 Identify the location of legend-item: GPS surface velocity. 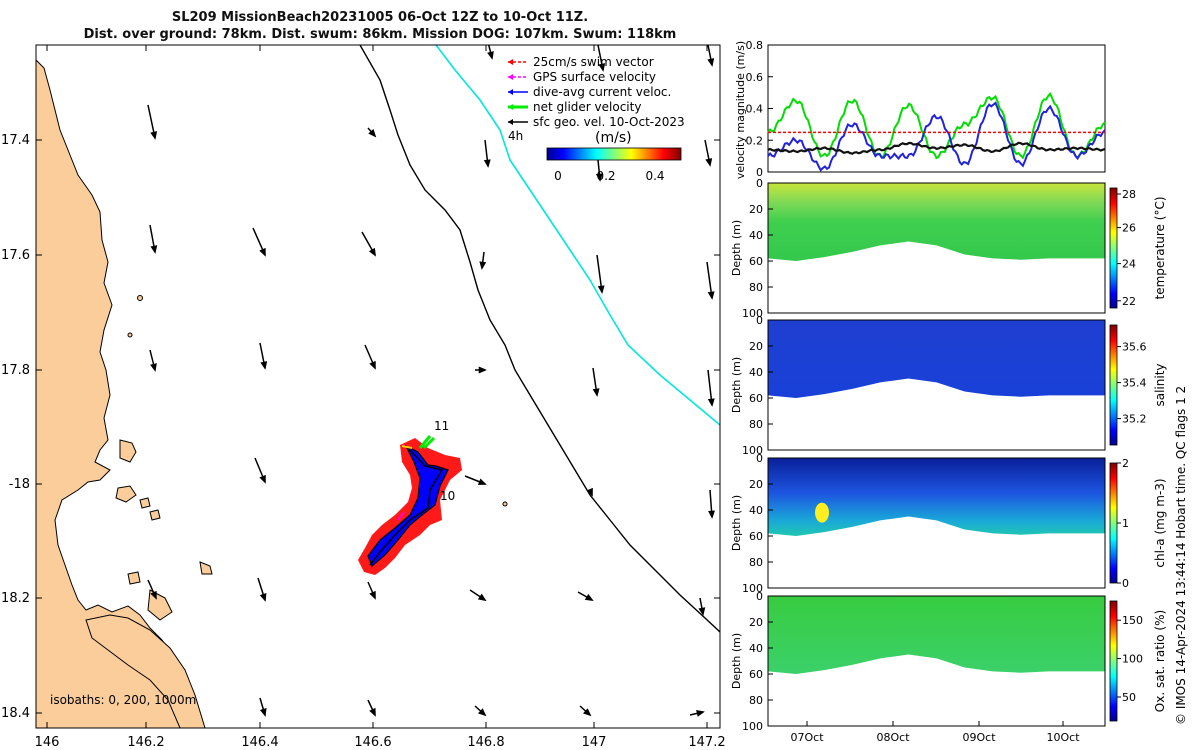
(594, 77).